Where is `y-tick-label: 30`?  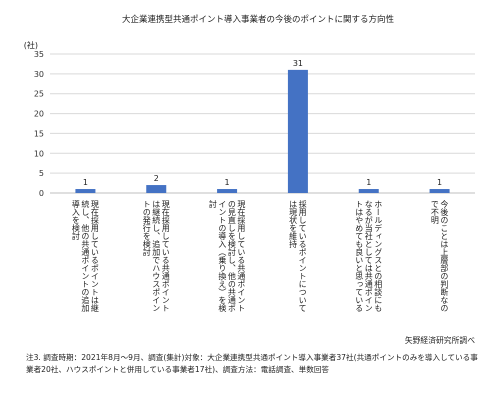
y-tick-label: 30 is located at coordinates (39, 74).